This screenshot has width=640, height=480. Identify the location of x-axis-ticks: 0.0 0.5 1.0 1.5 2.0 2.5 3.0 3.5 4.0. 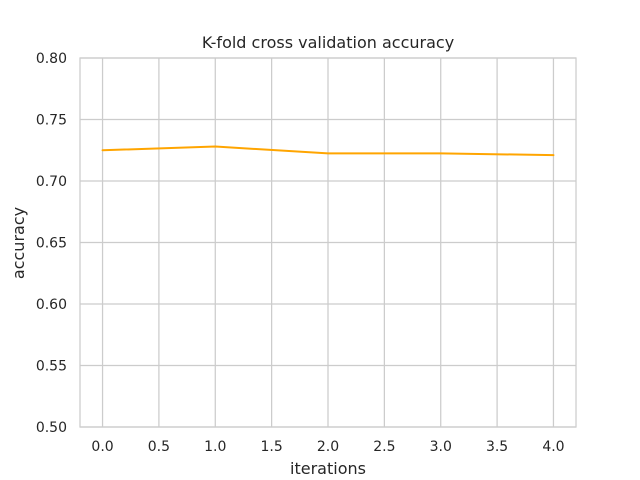
(327, 447).